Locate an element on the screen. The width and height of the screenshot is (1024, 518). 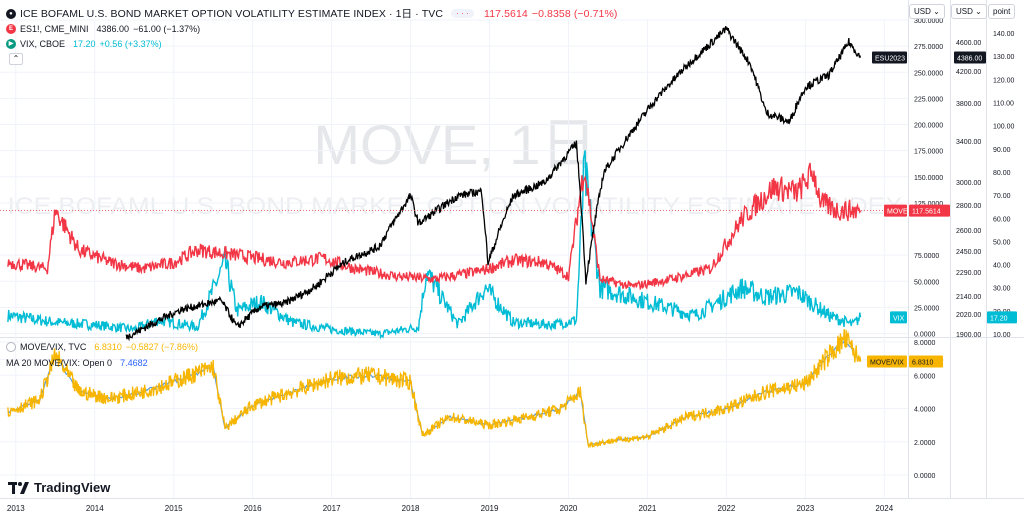
ratio-symbol-icon is located at coordinates (11, 347).